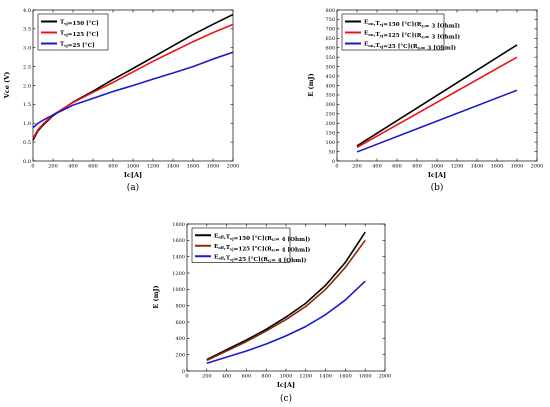 This screenshot has width=550, height=407. What do you see at coordinates (93, 167) in the screenshot?
I see `panel-a-xtick-label: 600` at bounding box center [93, 167].